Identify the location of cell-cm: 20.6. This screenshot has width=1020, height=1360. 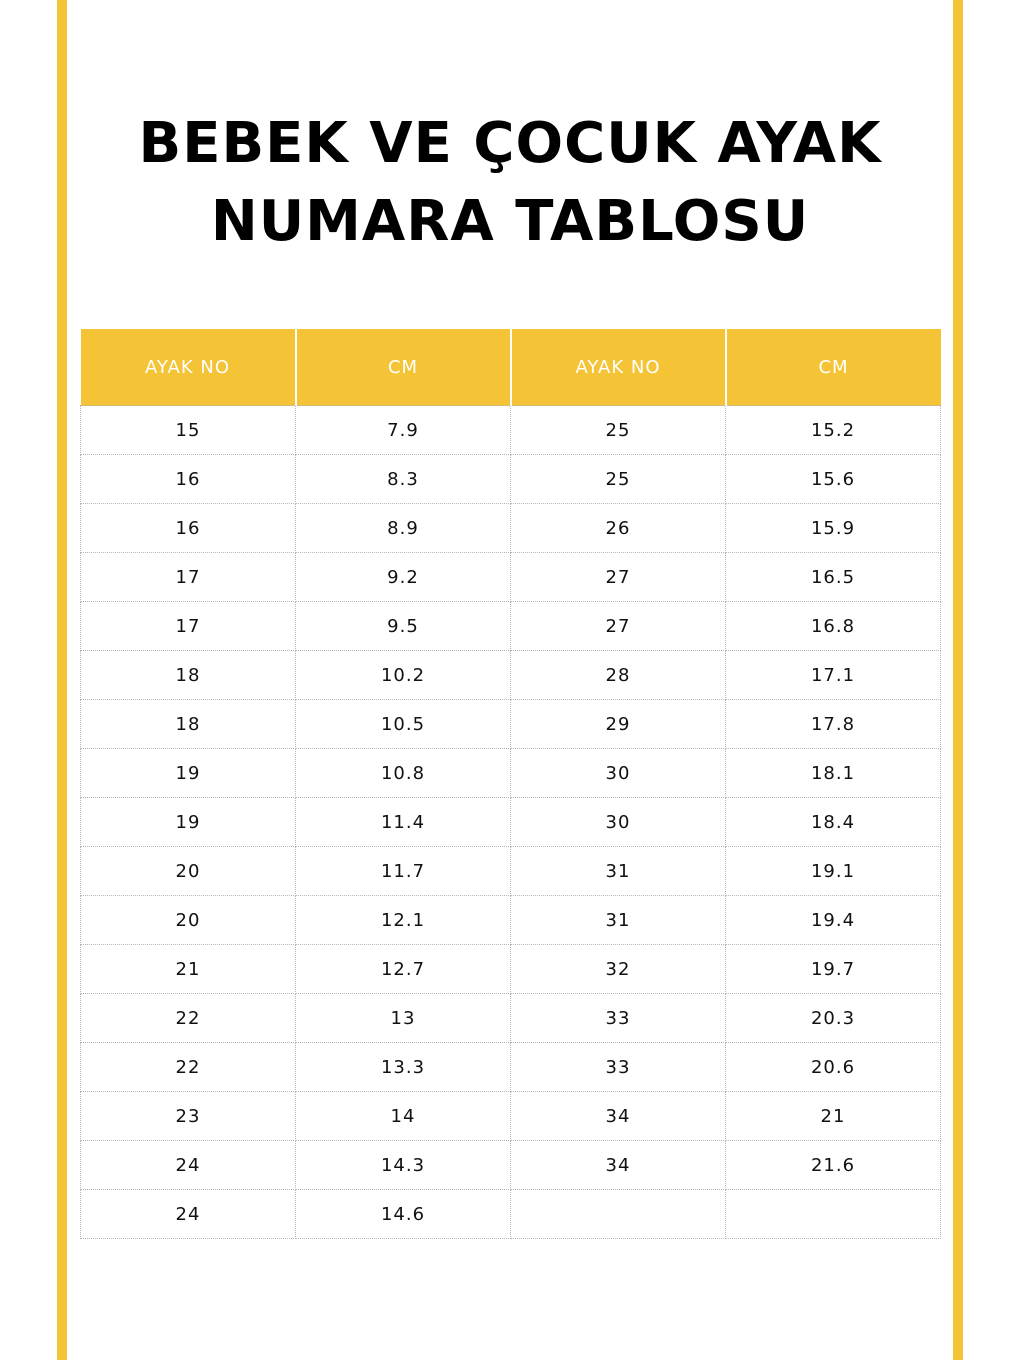
(833, 1067).